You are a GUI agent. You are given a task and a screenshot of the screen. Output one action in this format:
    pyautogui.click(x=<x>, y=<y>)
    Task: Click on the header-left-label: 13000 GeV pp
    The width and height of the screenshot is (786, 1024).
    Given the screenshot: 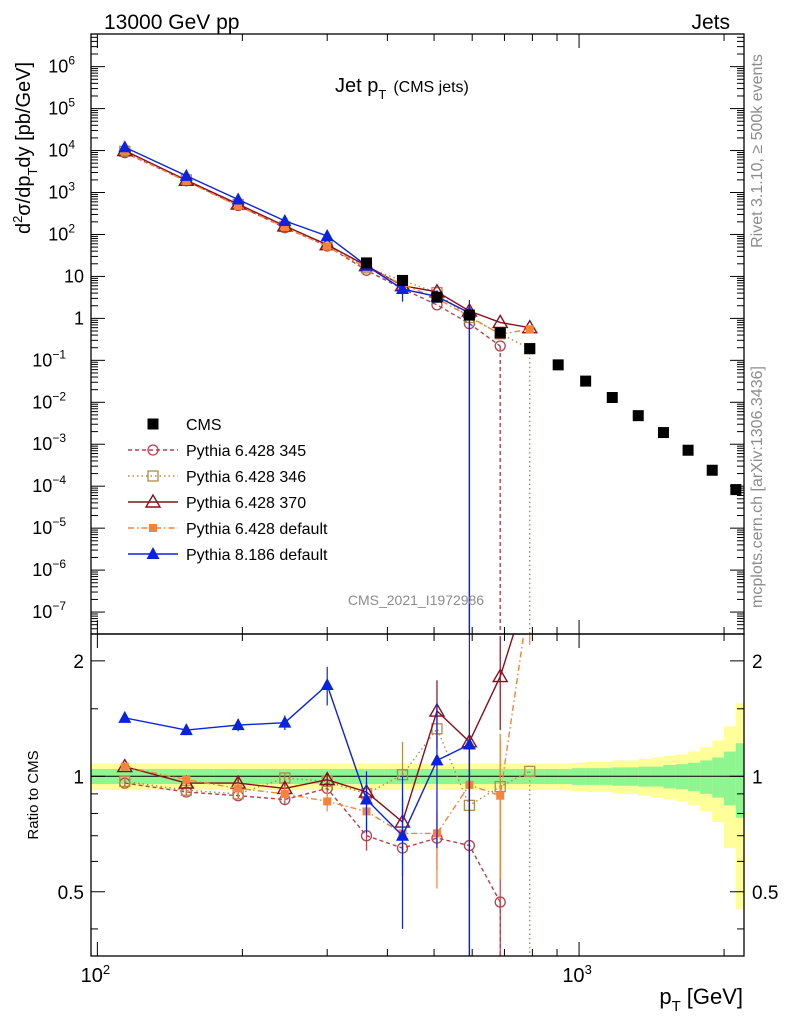 What is the action you would take?
    pyautogui.click(x=171, y=22)
    